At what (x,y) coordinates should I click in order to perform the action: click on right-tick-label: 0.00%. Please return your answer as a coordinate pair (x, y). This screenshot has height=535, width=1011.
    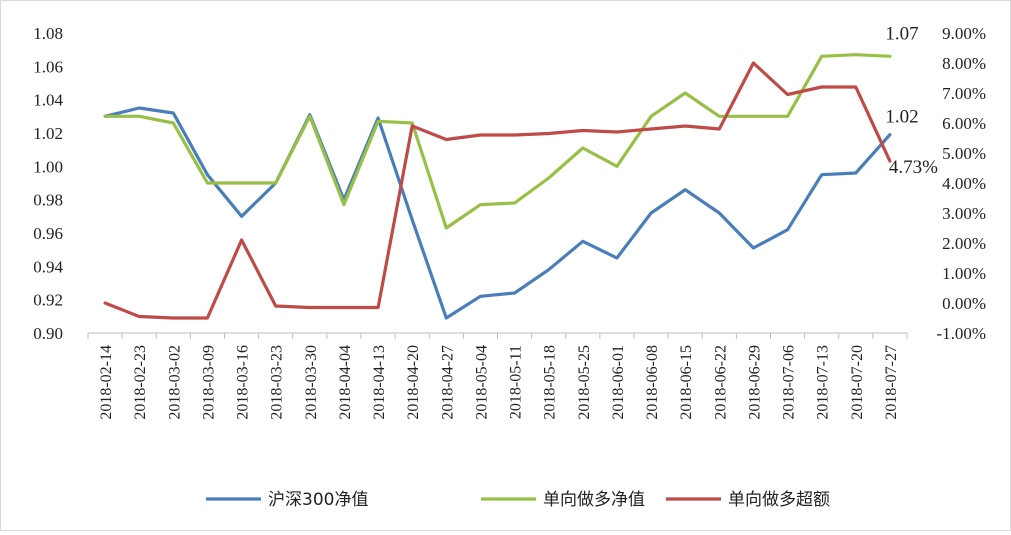
    Looking at the image, I should click on (964, 303).